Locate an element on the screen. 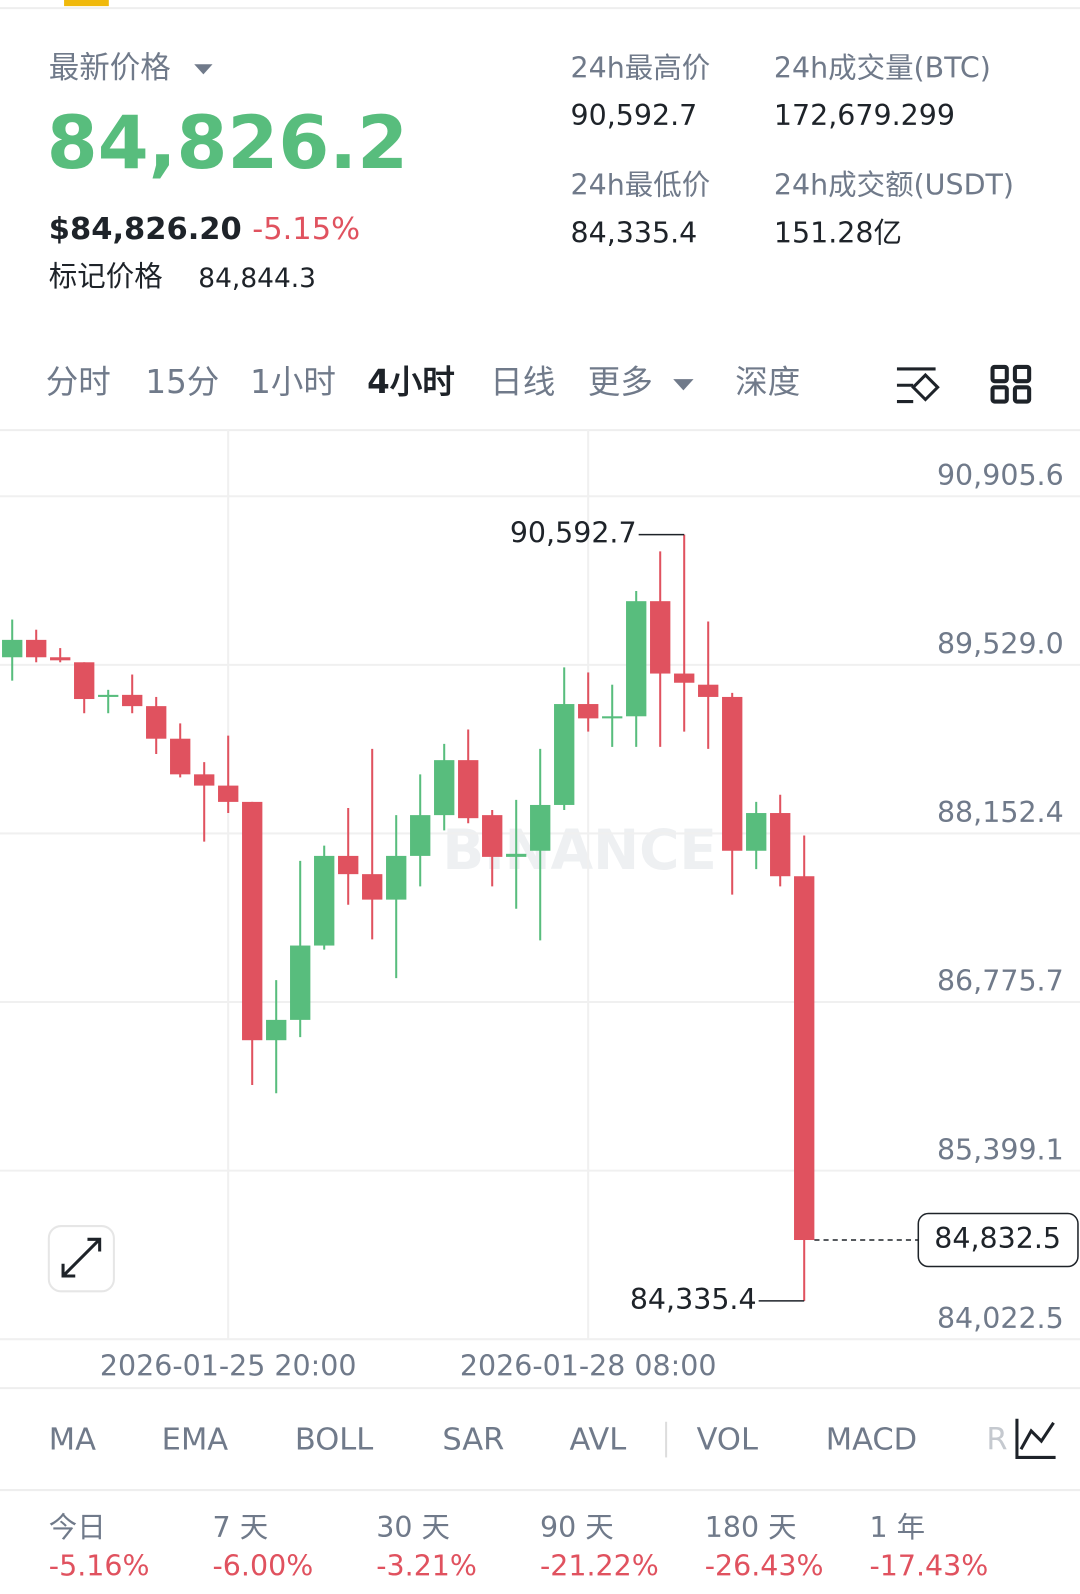 The height and width of the screenshot is (1594, 1080). last-price: 84,826.2 is located at coordinates (227, 143).